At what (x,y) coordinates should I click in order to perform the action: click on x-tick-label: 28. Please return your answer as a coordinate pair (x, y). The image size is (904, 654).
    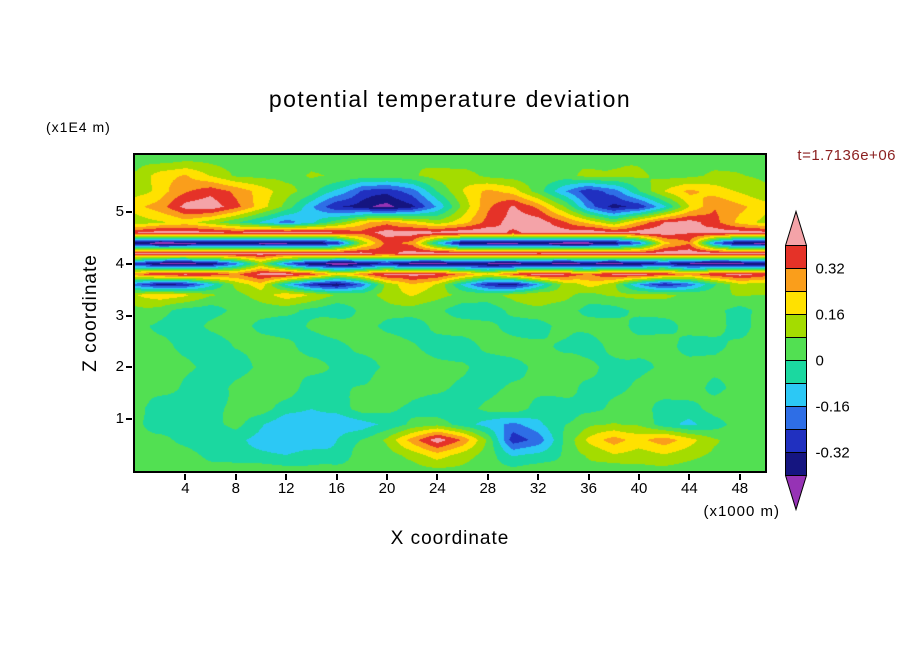
    Looking at the image, I should click on (488, 488).